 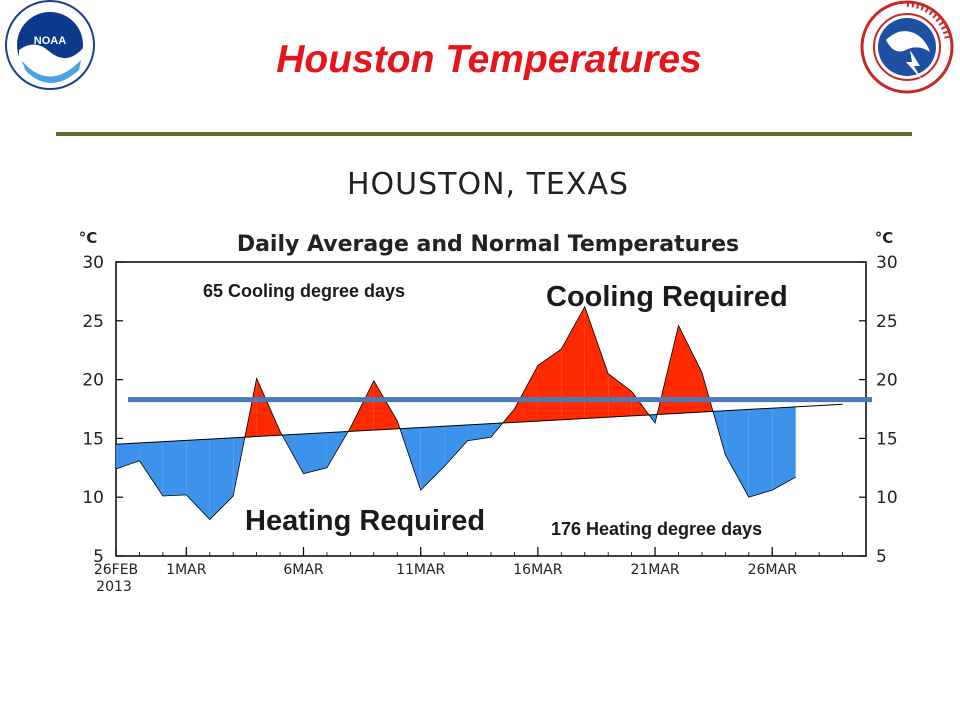 What do you see at coordinates (484, 134) in the screenshot?
I see `title-divider` at bounding box center [484, 134].